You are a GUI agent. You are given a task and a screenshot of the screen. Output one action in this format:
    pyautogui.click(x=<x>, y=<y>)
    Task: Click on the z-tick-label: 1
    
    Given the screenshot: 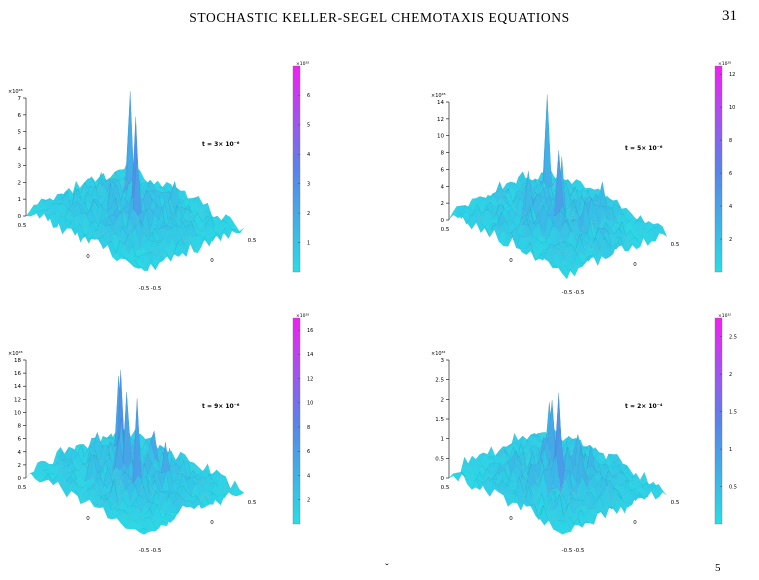 What is the action you would take?
    pyautogui.click(x=443, y=440)
    